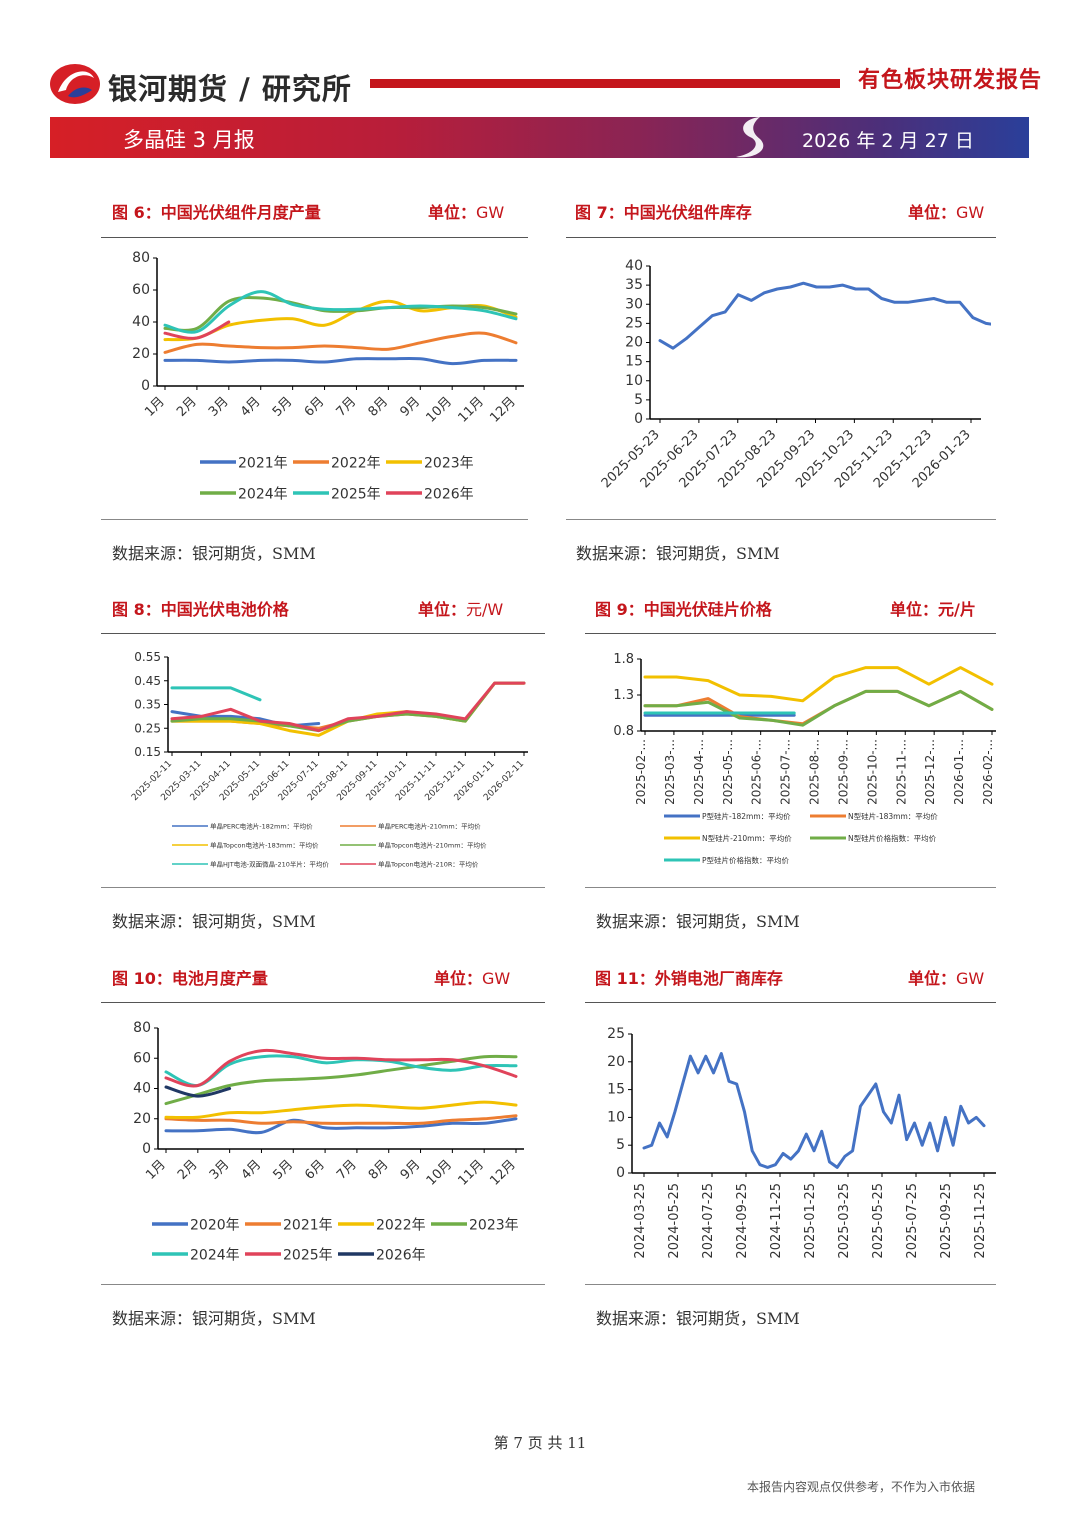  What do you see at coordinates (251, 407) in the screenshot?
I see `x-tick-label: 4月` at bounding box center [251, 407].